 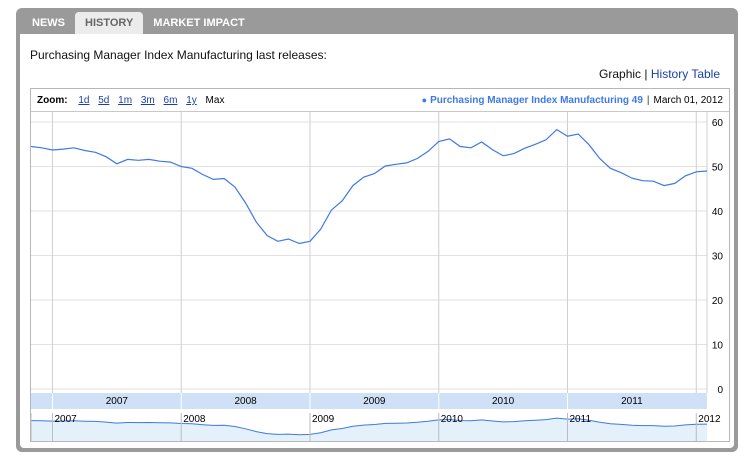 I want to click on y-tick-label: 0, so click(x=720, y=390).